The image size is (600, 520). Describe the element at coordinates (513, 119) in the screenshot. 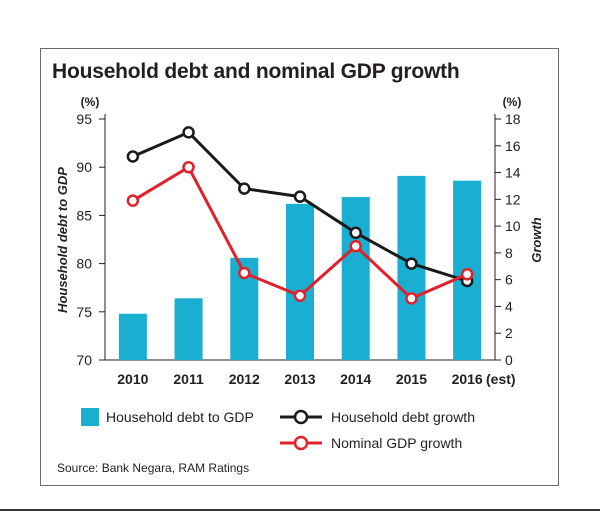

I see `right-tick-label: 18` at that location.